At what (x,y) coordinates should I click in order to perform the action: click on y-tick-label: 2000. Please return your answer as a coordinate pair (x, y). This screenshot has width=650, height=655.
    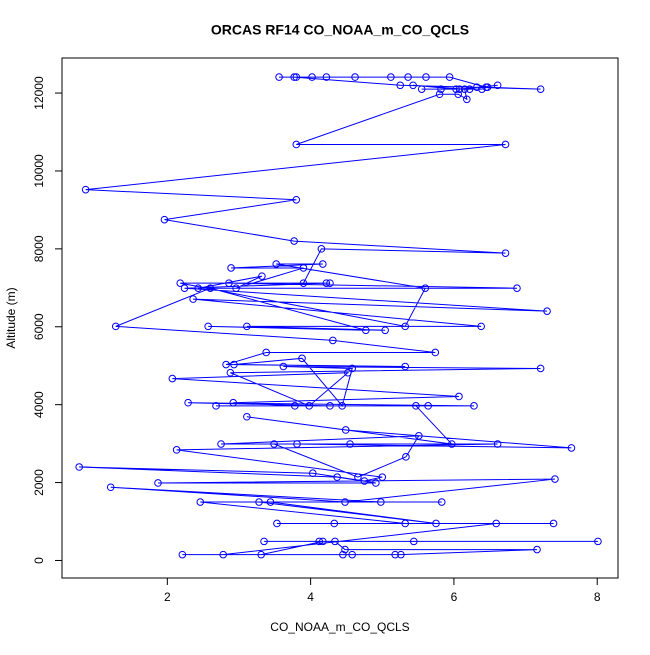
    Looking at the image, I should click on (39, 482).